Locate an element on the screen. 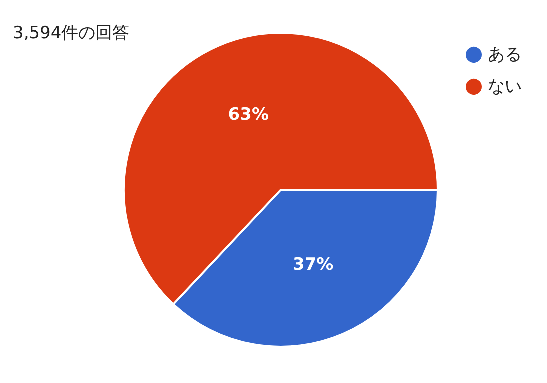 The image size is (547, 383). data-label: 37% is located at coordinates (313, 264).